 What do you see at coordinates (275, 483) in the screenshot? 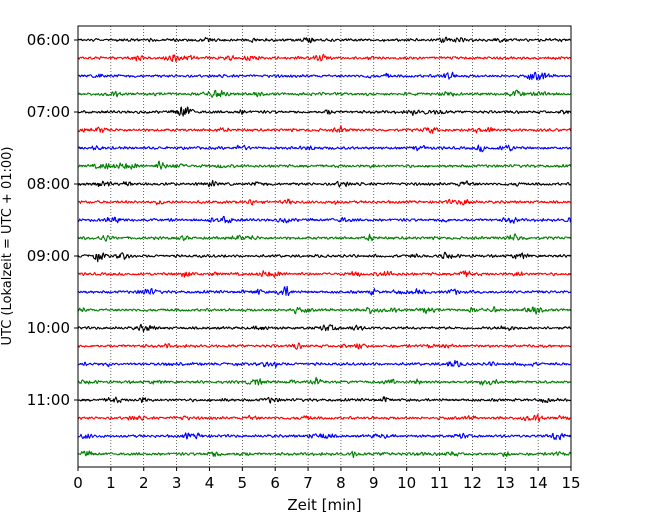
I see `x-tick-label: 6` at bounding box center [275, 483].